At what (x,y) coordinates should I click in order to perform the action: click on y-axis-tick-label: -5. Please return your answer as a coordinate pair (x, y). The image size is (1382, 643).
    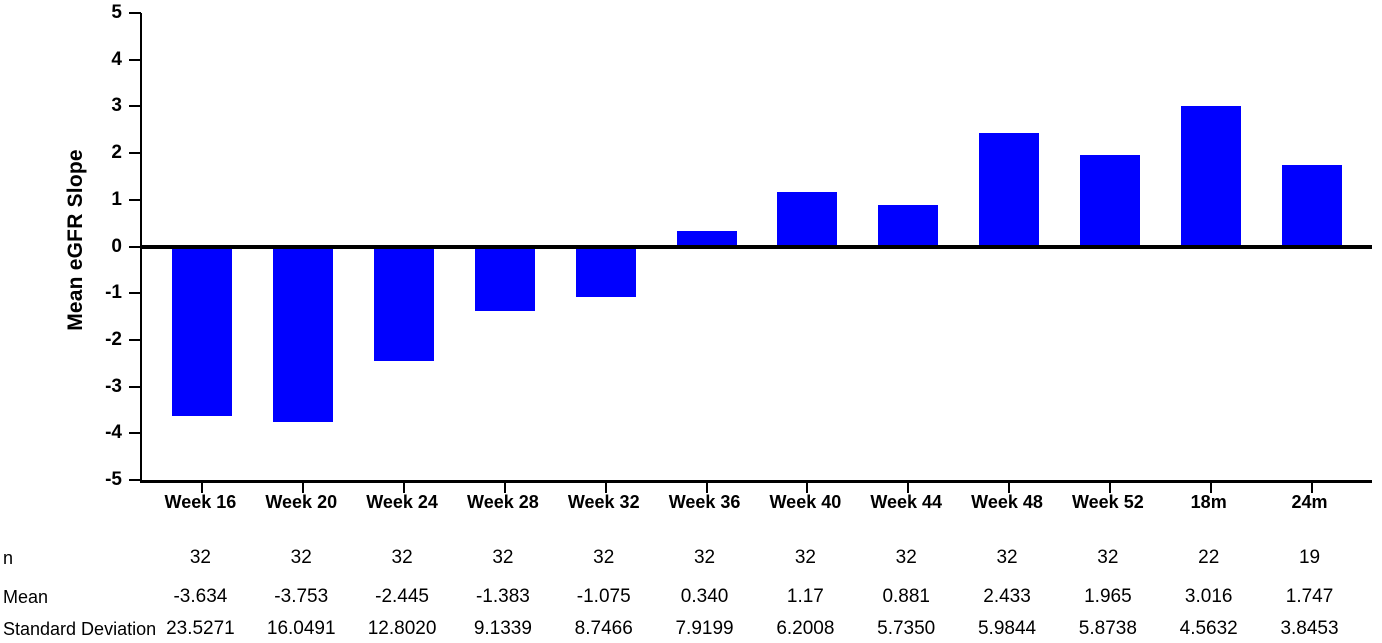
    Looking at the image, I should click on (113, 479).